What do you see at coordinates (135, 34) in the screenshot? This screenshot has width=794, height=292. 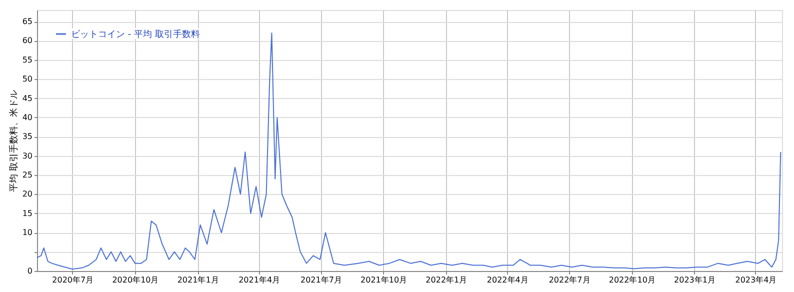 I see `legend-label: ビットコイン - 平均 取引手数料` at bounding box center [135, 34].